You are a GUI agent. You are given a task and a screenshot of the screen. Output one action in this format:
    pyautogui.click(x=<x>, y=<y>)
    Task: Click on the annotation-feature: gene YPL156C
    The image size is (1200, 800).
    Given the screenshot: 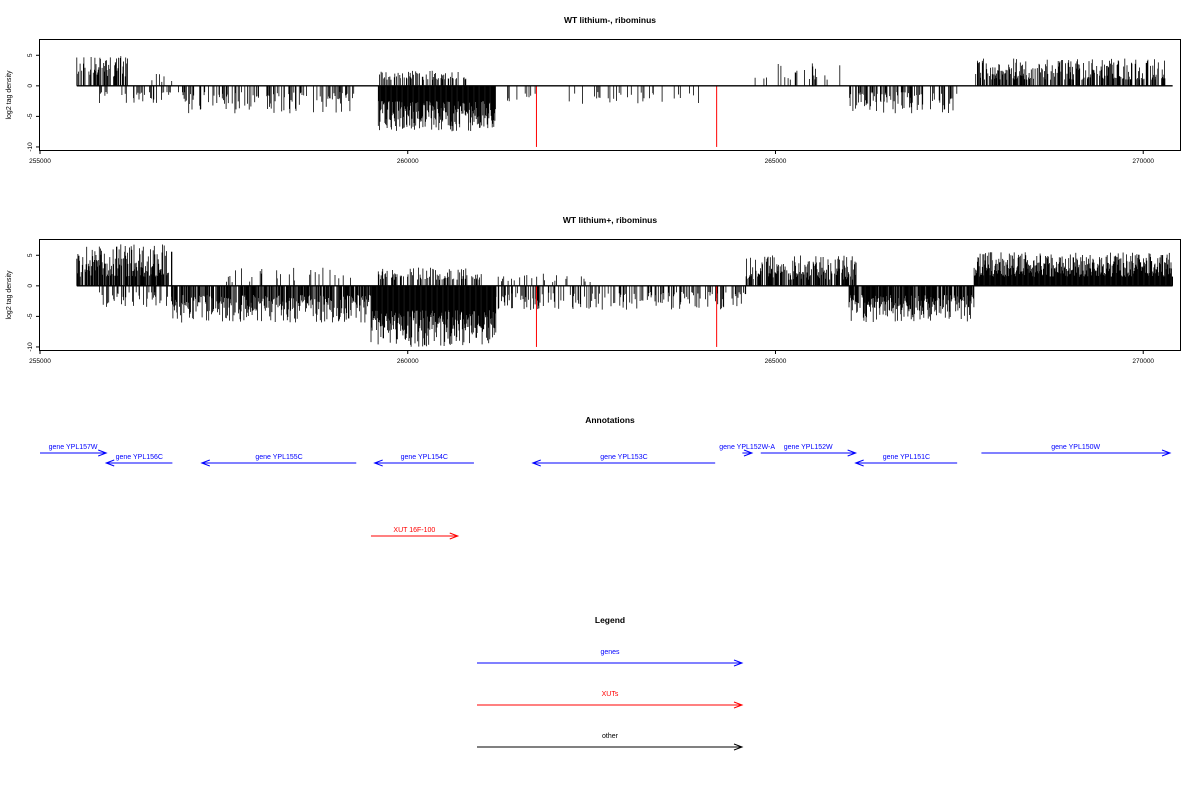 What is the action you would take?
    pyautogui.click(x=138, y=460)
    